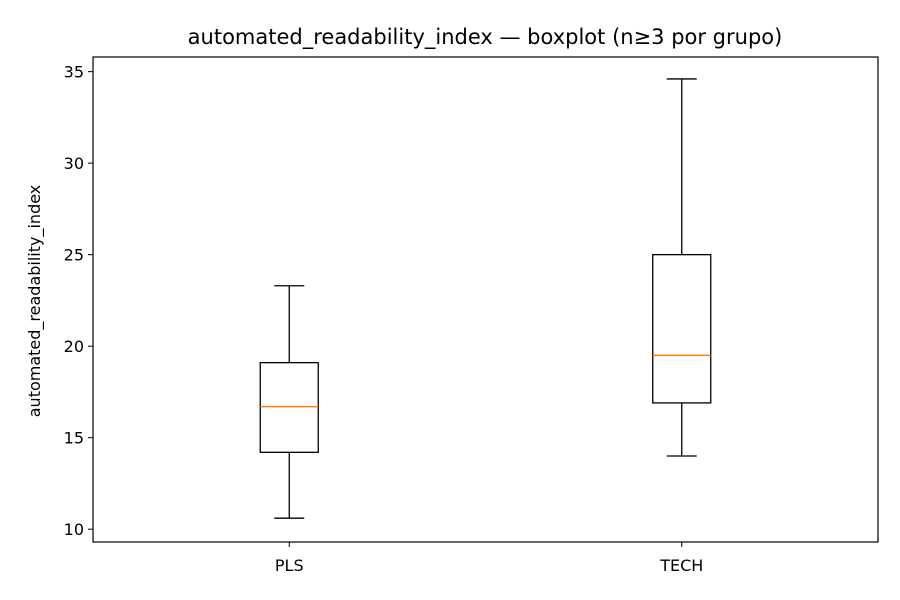 This screenshot has height=600, width=900. What do you see at coordinates (489, 558) in the screenshot?
I see `x-axis: PLS TECH` at bounding box center [489, 558].